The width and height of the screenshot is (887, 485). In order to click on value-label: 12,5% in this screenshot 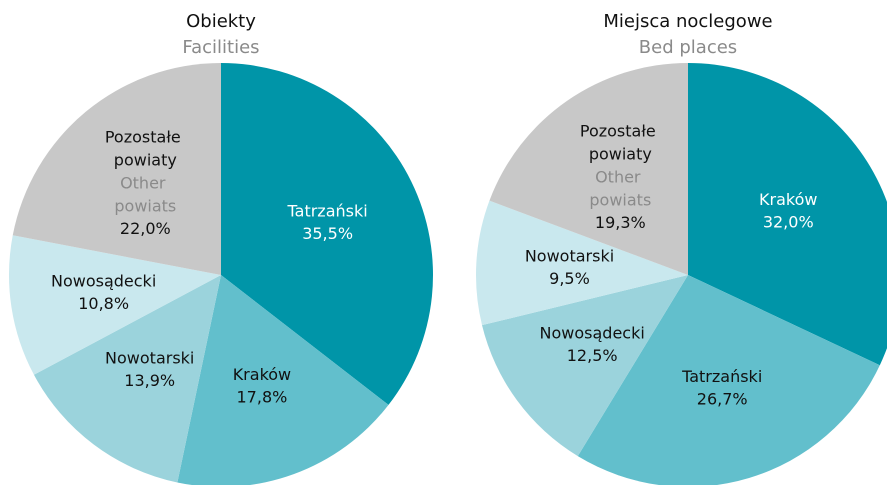, I will do `click(592, 355)`.